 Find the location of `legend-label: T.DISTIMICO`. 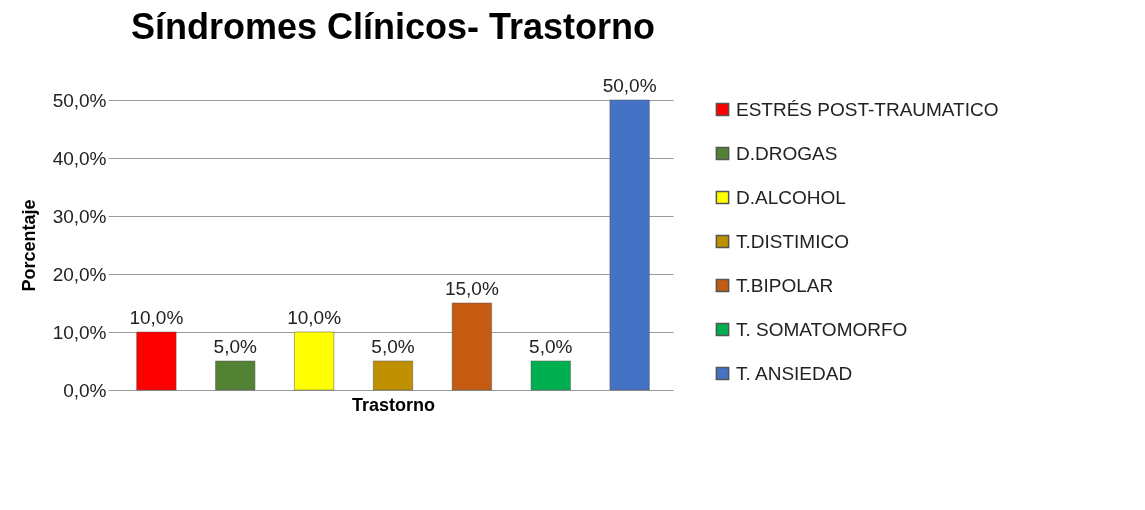

legend-label: T.DISTIMICO is located at coordinates (792, 241).